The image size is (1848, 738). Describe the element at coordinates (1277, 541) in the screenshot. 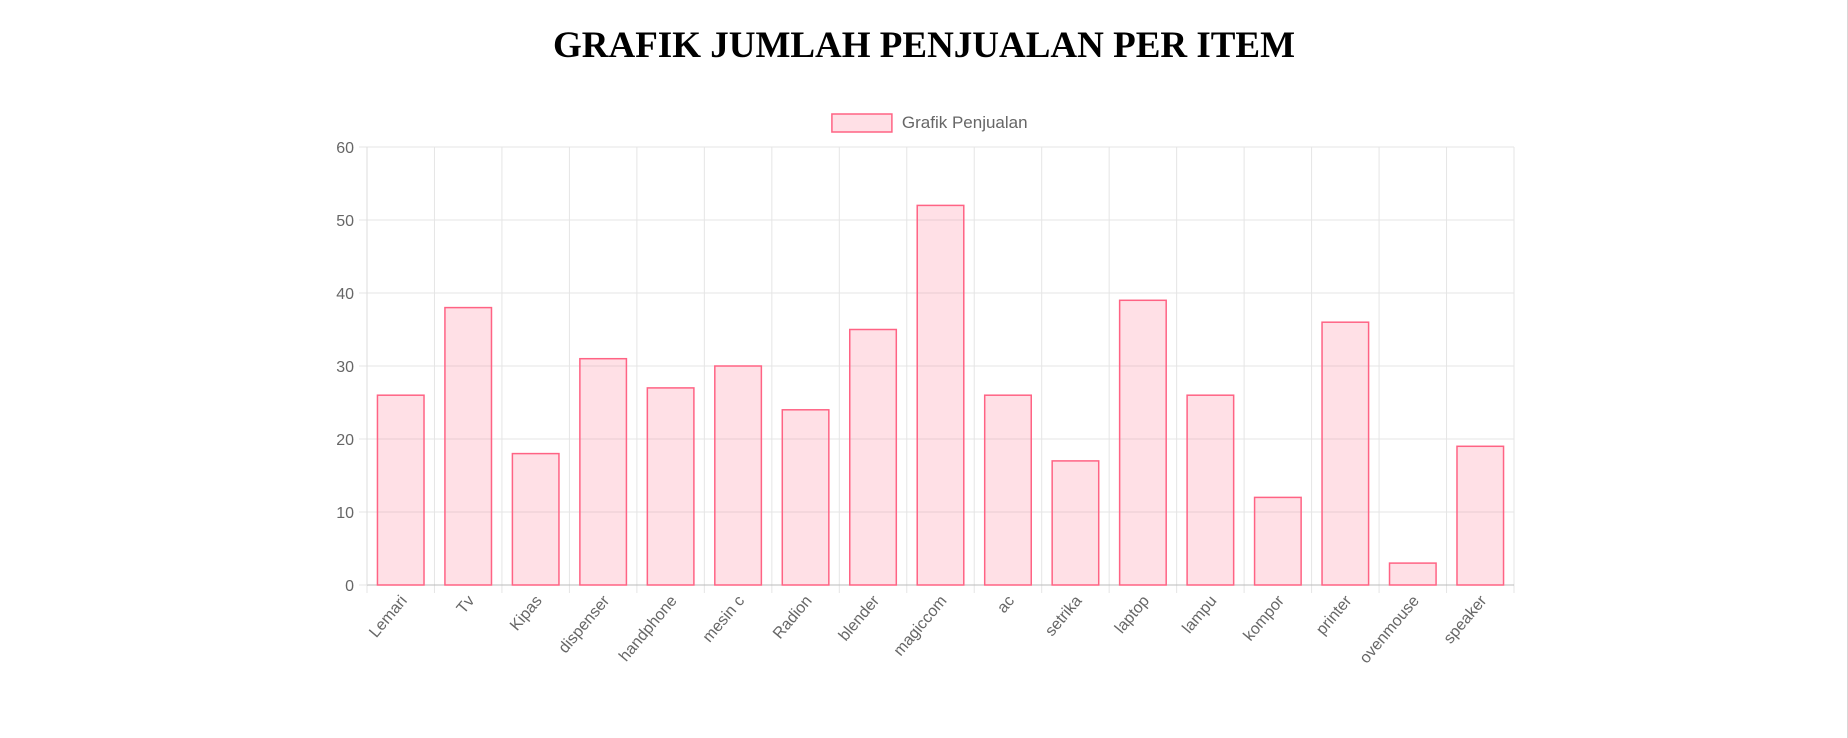

I see `bar-kompor` at that location.